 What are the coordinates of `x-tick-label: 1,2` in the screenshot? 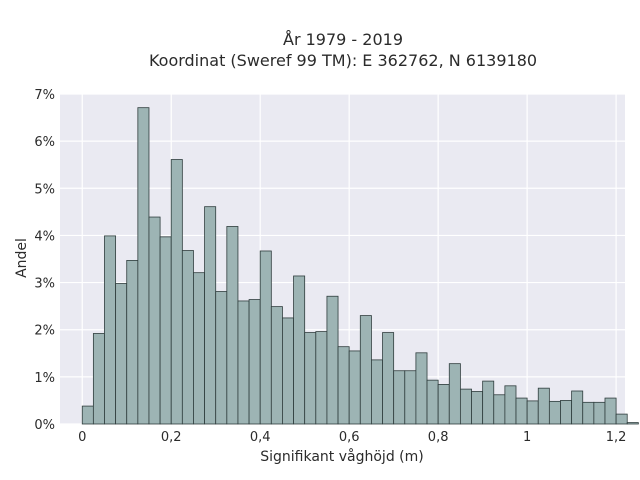 It's located at (616, 437).